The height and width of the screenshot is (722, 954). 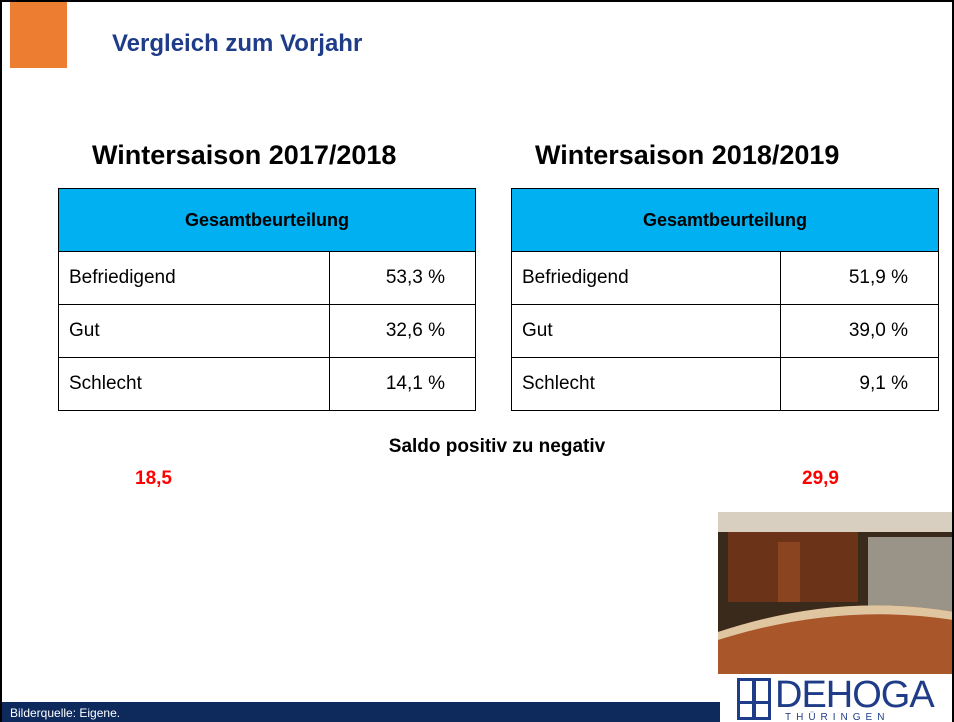 What do you see at coordinates (497, 446) in the screenshot?
I see `saldo-label: Saldo positiv zu negativ` at bounding box center [497, 446].